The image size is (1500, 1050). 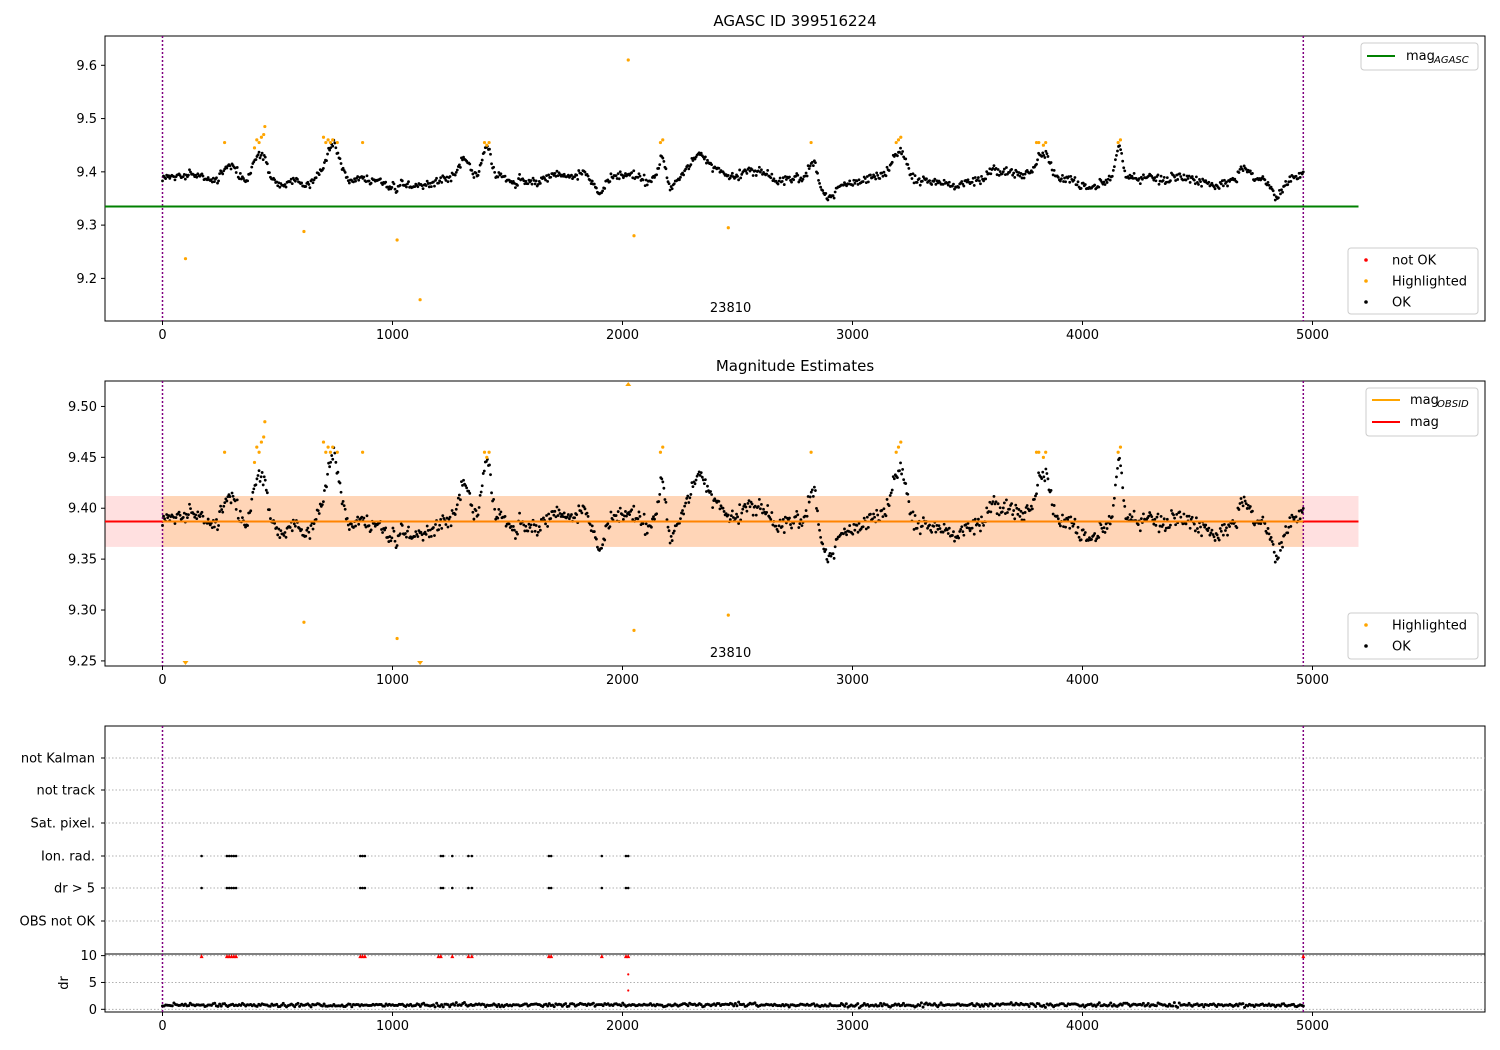 What do you see at coordinates (1429, 626) in the screenshot?
I see `magnitude-legend-point-label: Highlighted` at bounding box center [1429, 626].